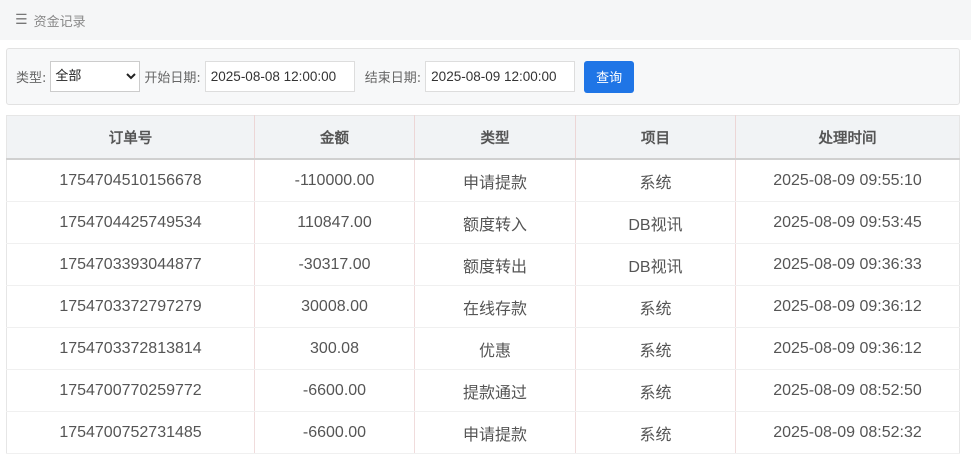 This screenshot has height=454, width=971. I want to click on table-cell: 2025-08-09 08:52:50, so click(847, 390).